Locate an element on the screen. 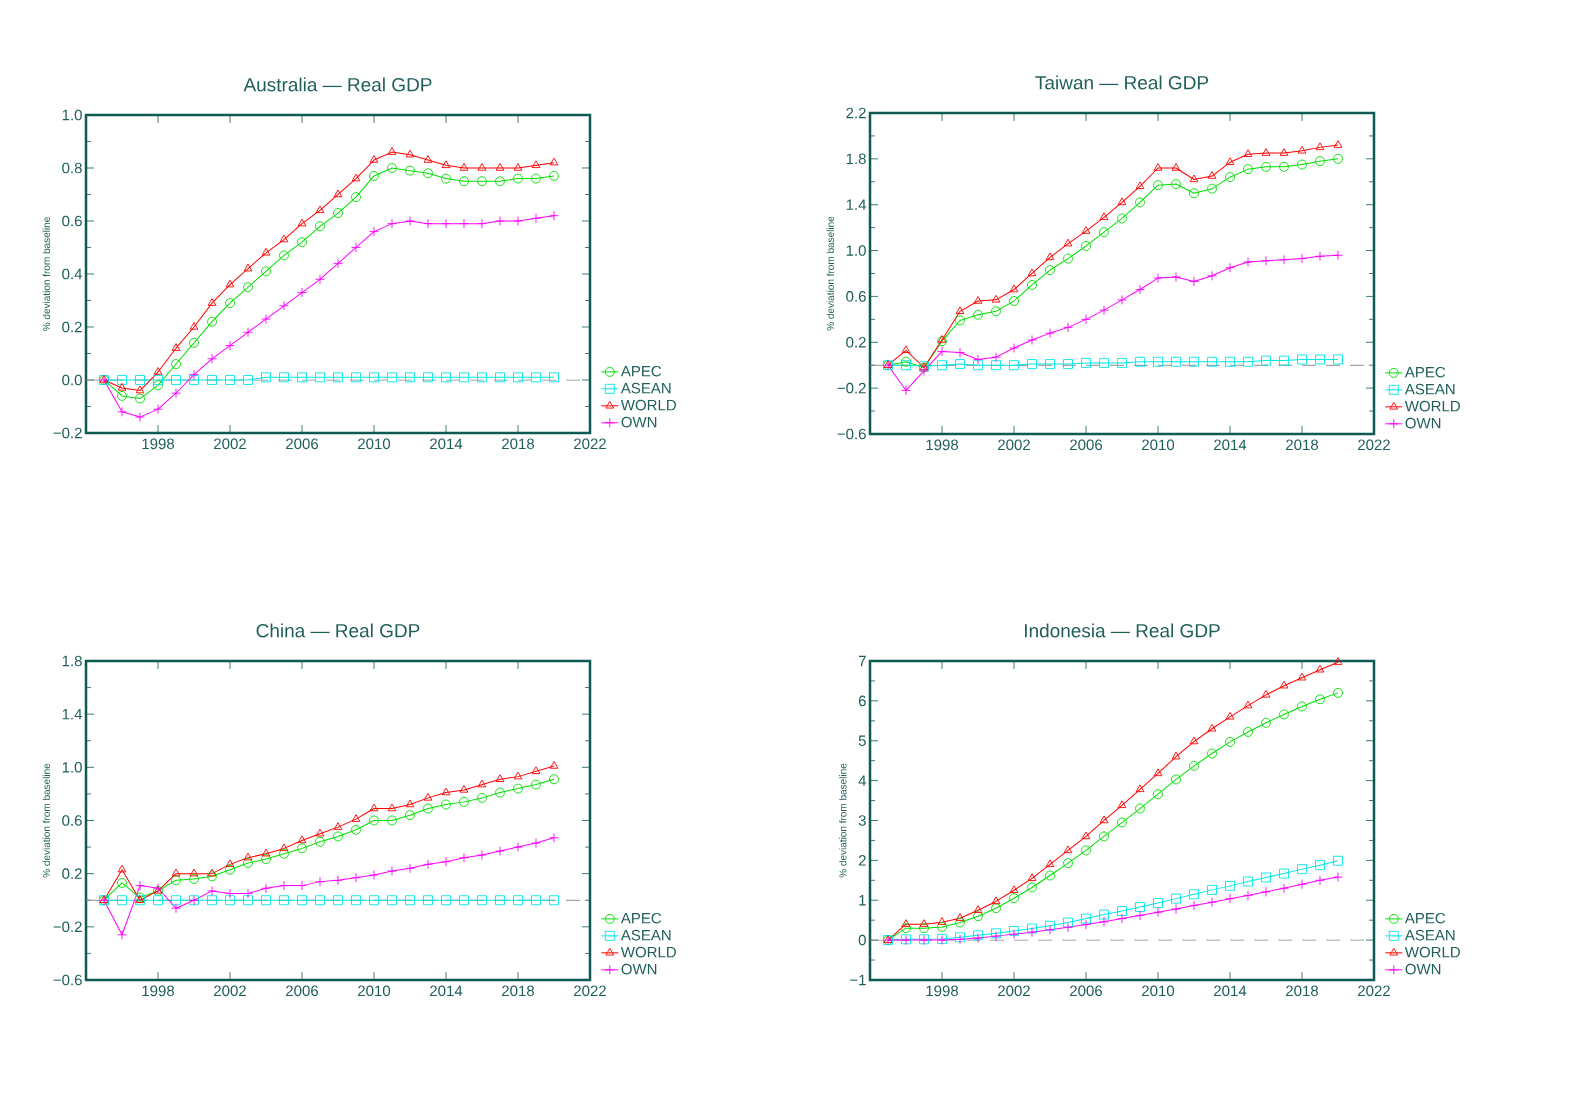 This screenshot has width=1572, height=1097. y-tick-label: 0.0 is located at coordinates (72, 380).